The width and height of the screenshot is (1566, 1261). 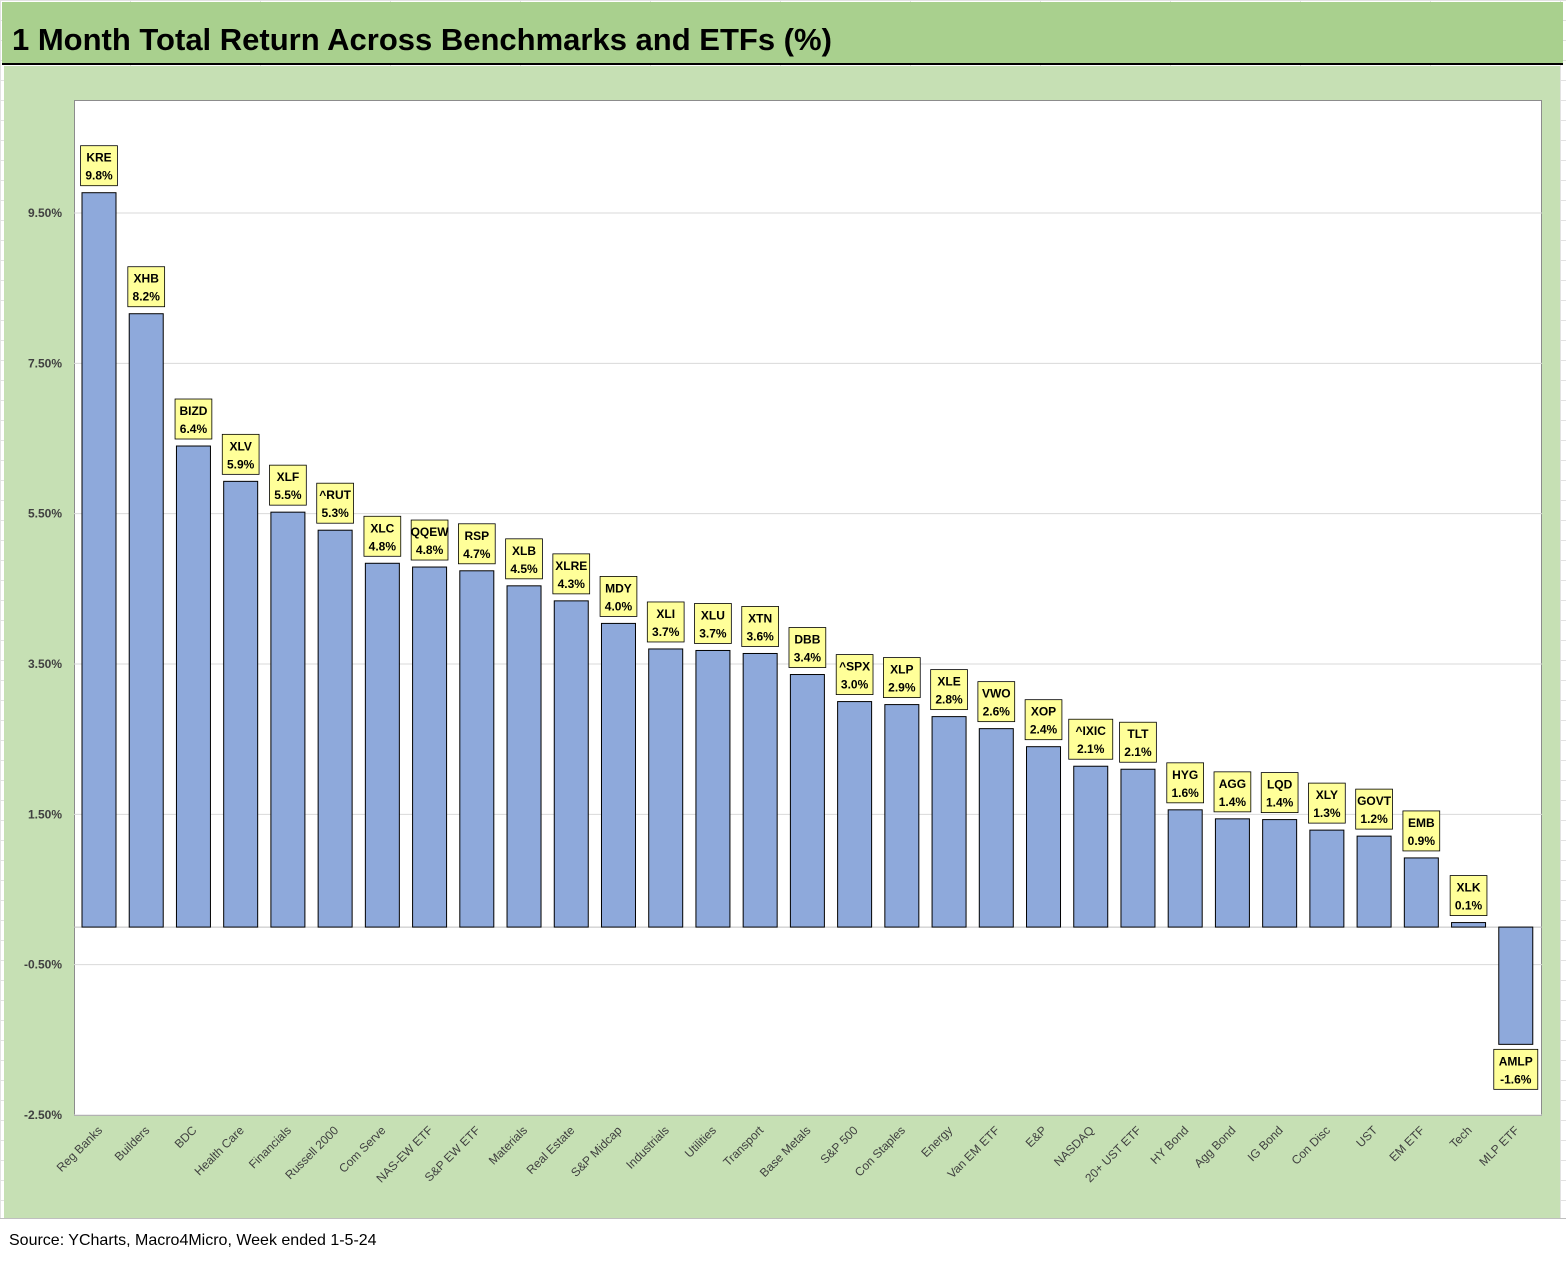 I want to click on data-label-ticker: HYG, so click(x=1185, y=775).